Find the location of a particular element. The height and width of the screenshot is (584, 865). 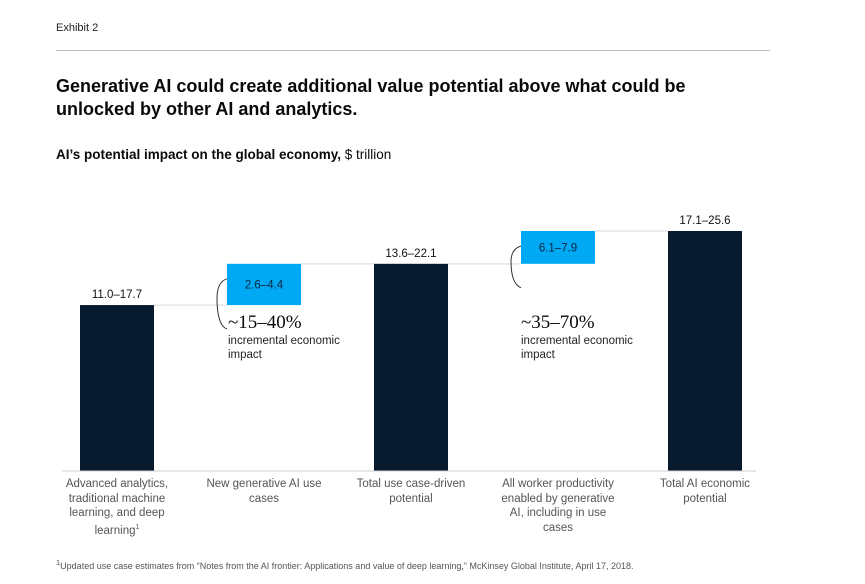

subtitle-unit: $ trillion is located at coordinates (366, 154).